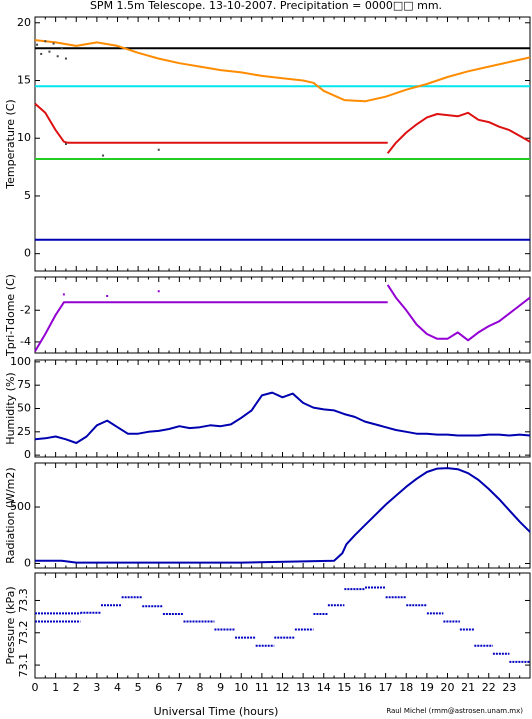 The width and height of the screenshot is (532, 719). I want to click on x-axis-label: Universal Time (hours), so click(216, 711).